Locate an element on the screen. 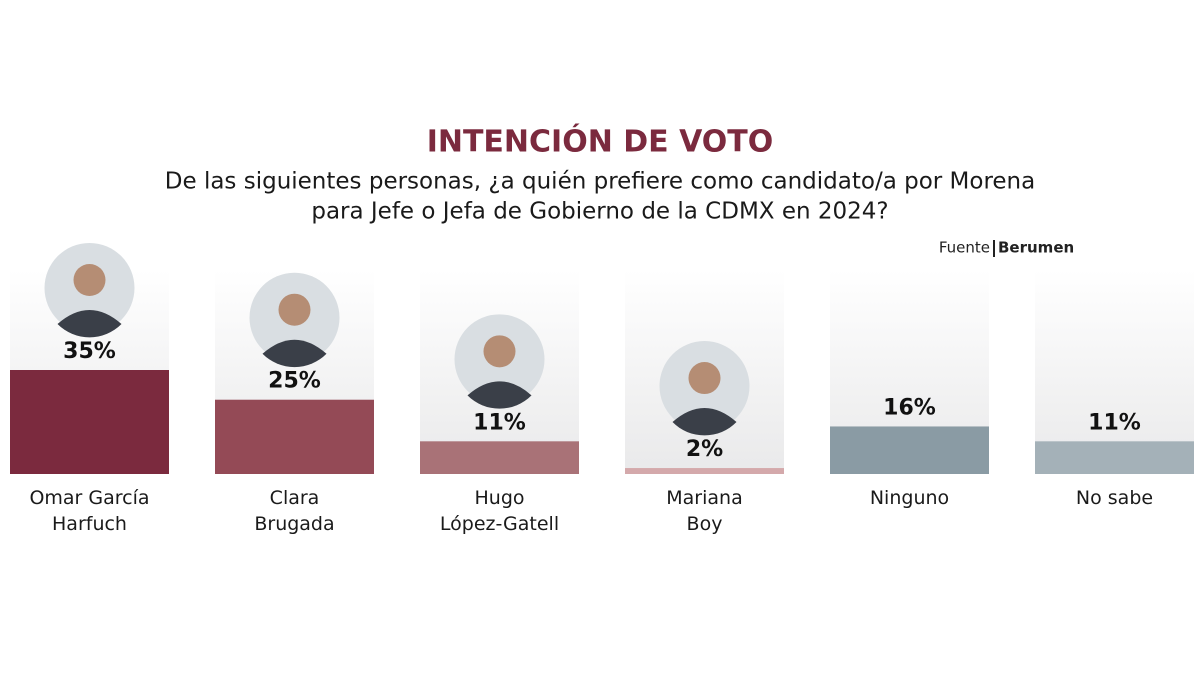  category-label: Hugo López-Gatell is located at coordinates (499, 511).